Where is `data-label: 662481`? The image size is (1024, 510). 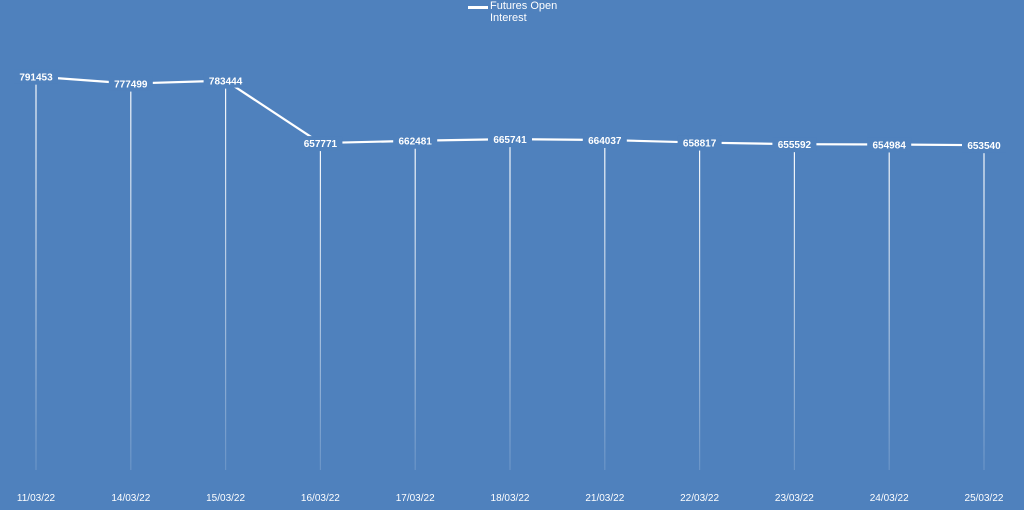
data-label: 662481 is located at coordinates (416, 142).